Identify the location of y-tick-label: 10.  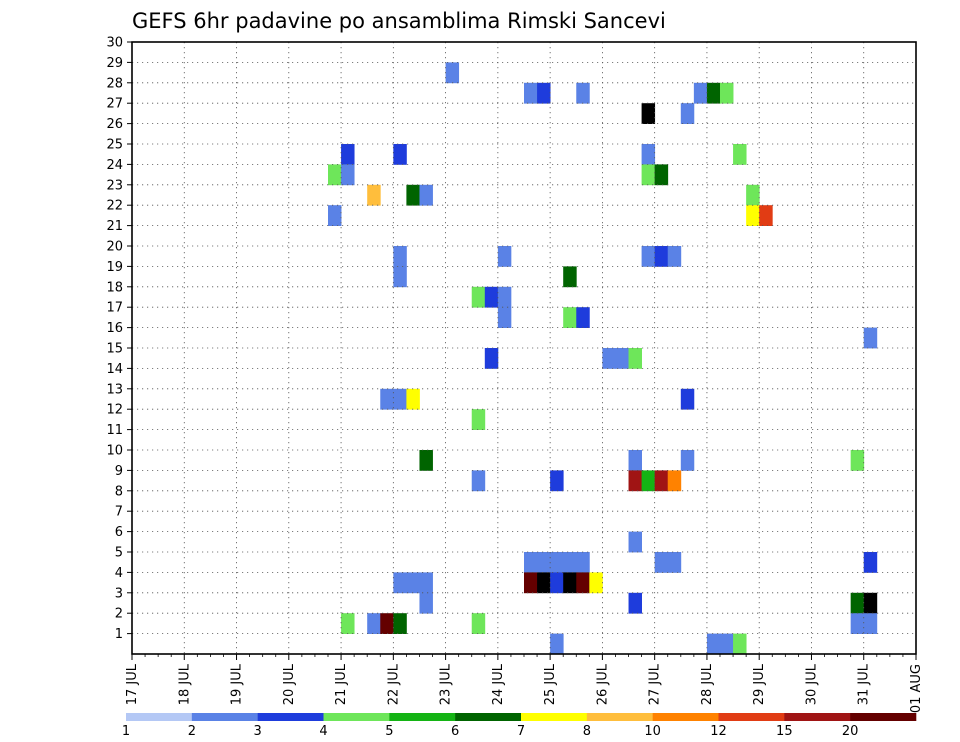
(114, 451).